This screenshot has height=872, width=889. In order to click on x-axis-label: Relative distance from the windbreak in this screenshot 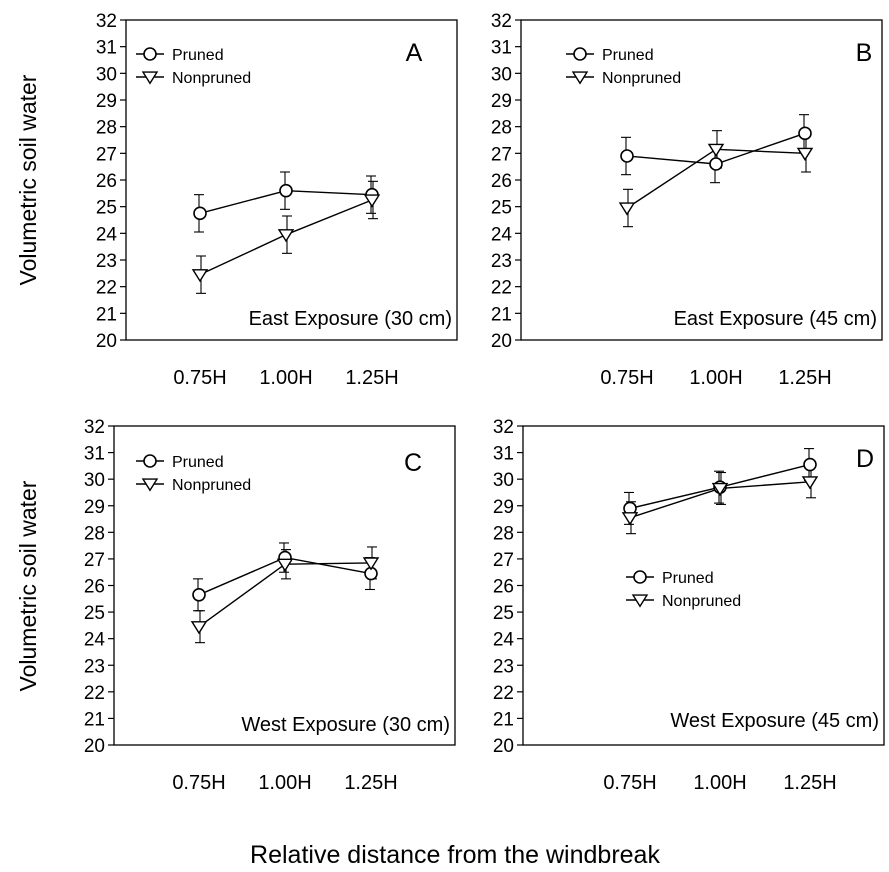, I will do `click(455, 855)`.